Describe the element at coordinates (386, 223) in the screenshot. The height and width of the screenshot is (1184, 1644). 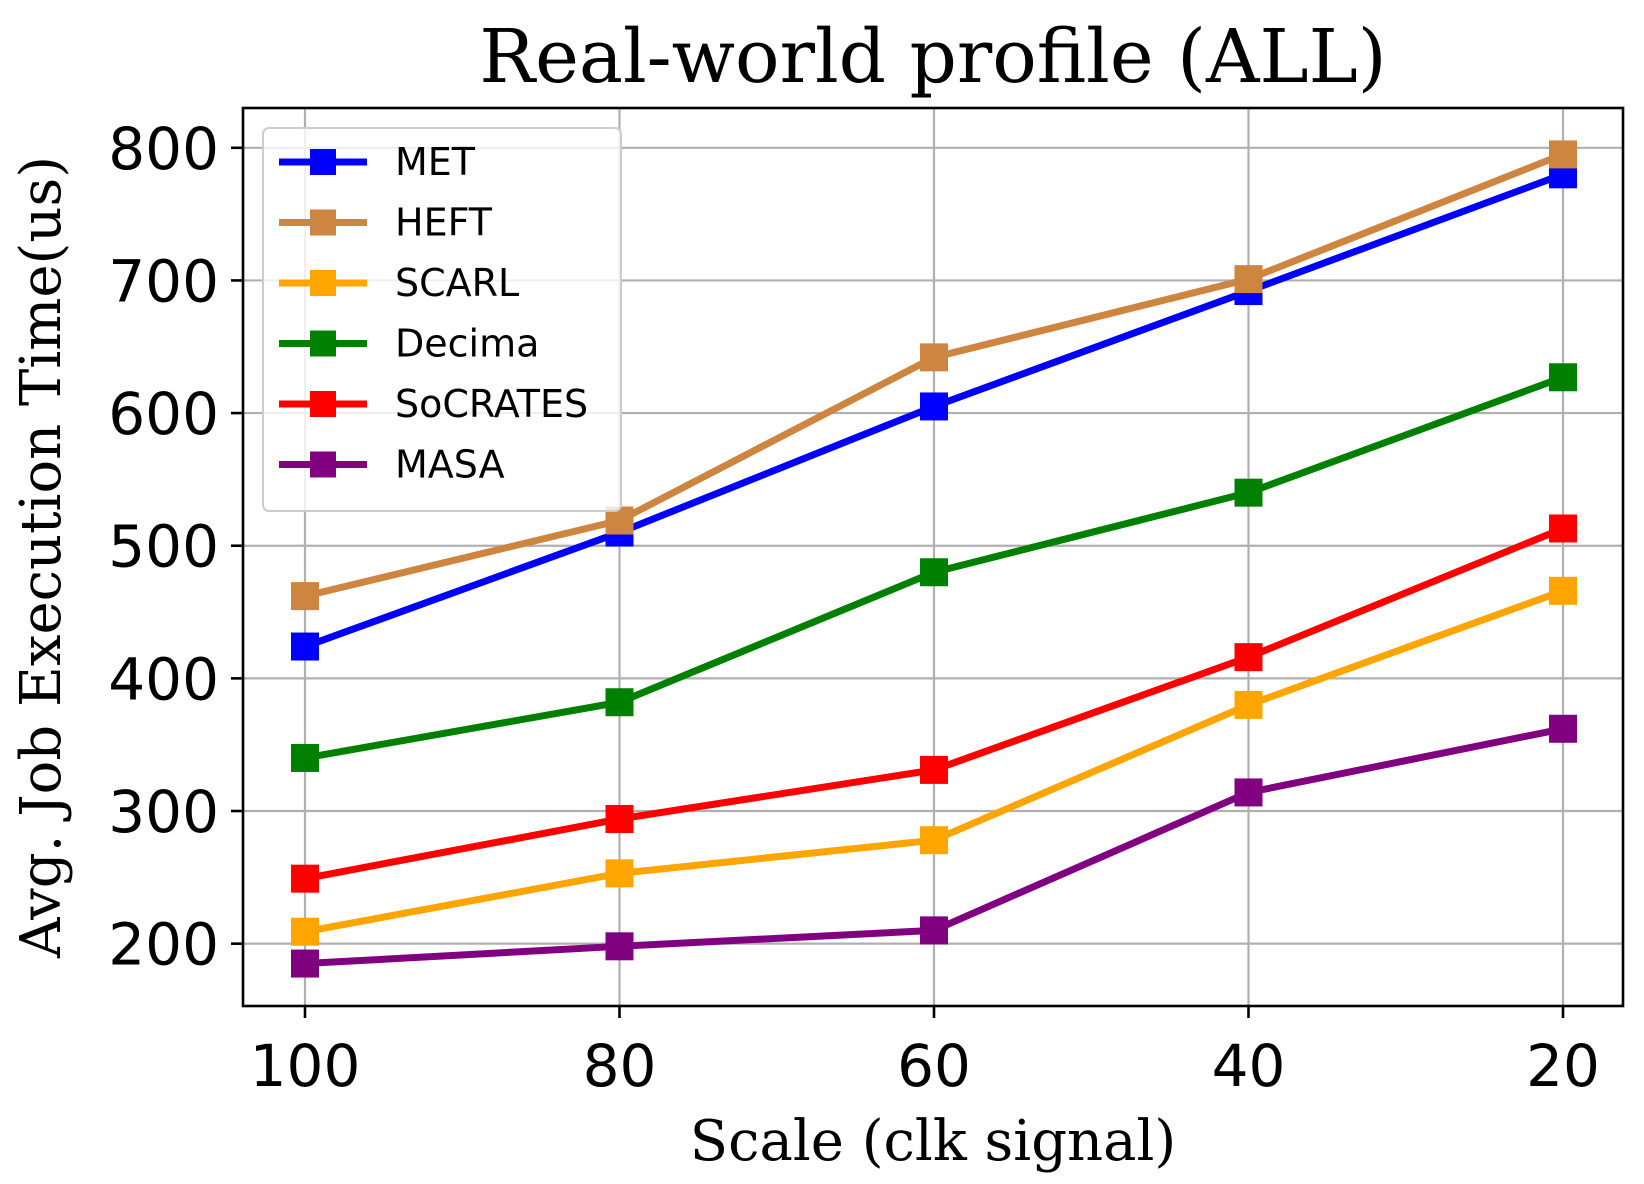
I see `legend-item-heft: HEFT` at that location.